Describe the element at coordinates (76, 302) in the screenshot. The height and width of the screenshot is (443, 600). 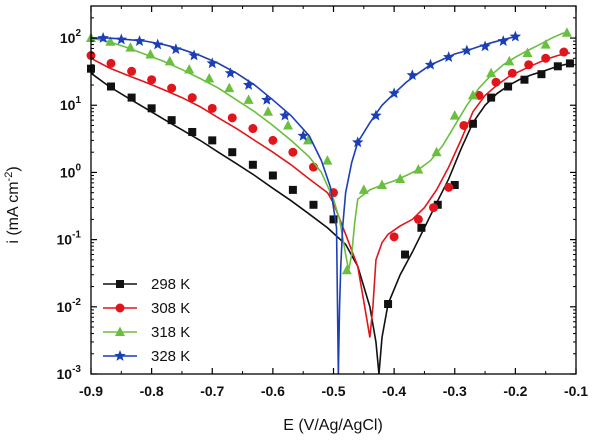
I see `y-tick-exponent: -2` at that location.